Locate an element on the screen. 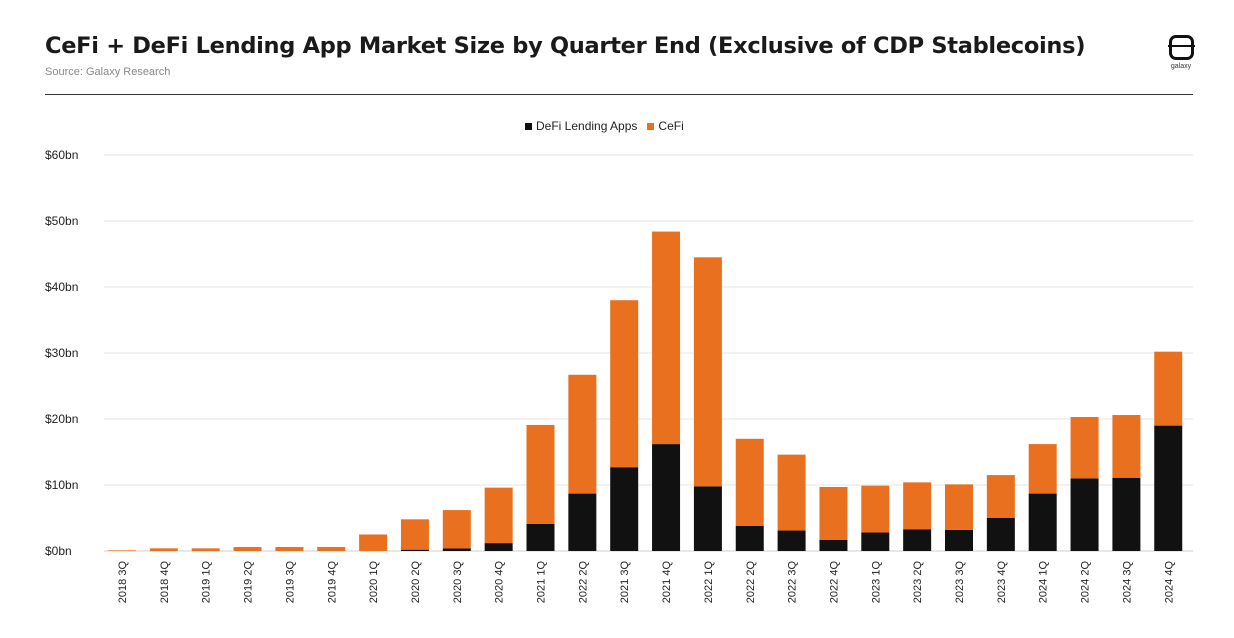 The height and width of the screenshot is (638, 1234). galaxy-logo-text: galaxy is located at coordinates (1181, 66).